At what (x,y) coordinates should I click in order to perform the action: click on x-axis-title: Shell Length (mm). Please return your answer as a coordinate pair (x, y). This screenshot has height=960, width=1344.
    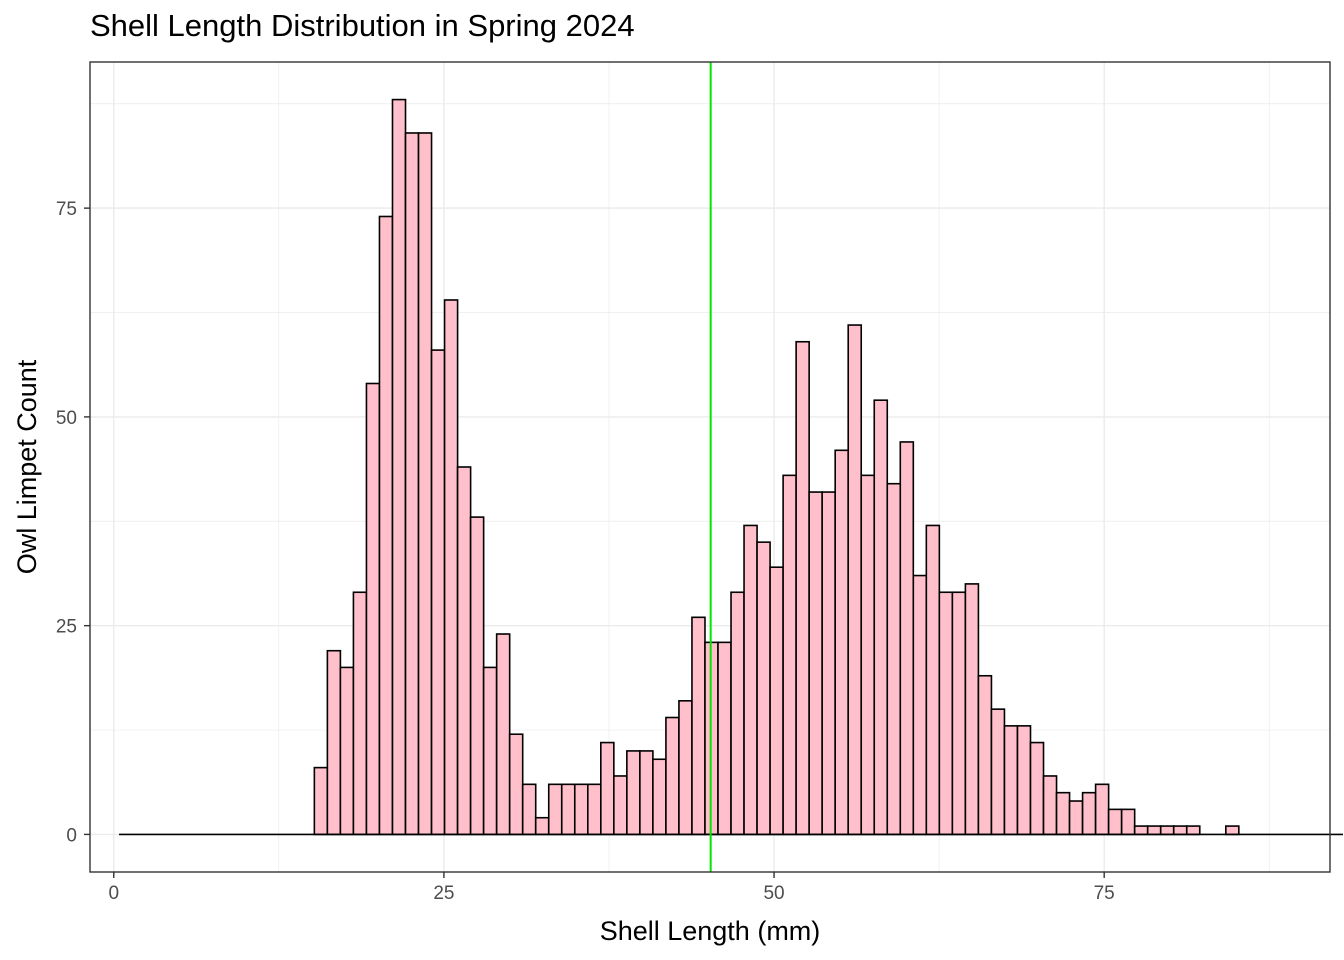
    Looking at the image, I should click on (710, 931).